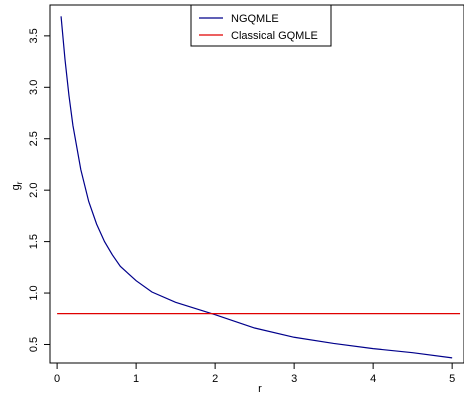  Describe the element at coordinates (274, 36) in the screenshot. I see `legend-label-classical-gqmle: Classical GQMLE` at that location.